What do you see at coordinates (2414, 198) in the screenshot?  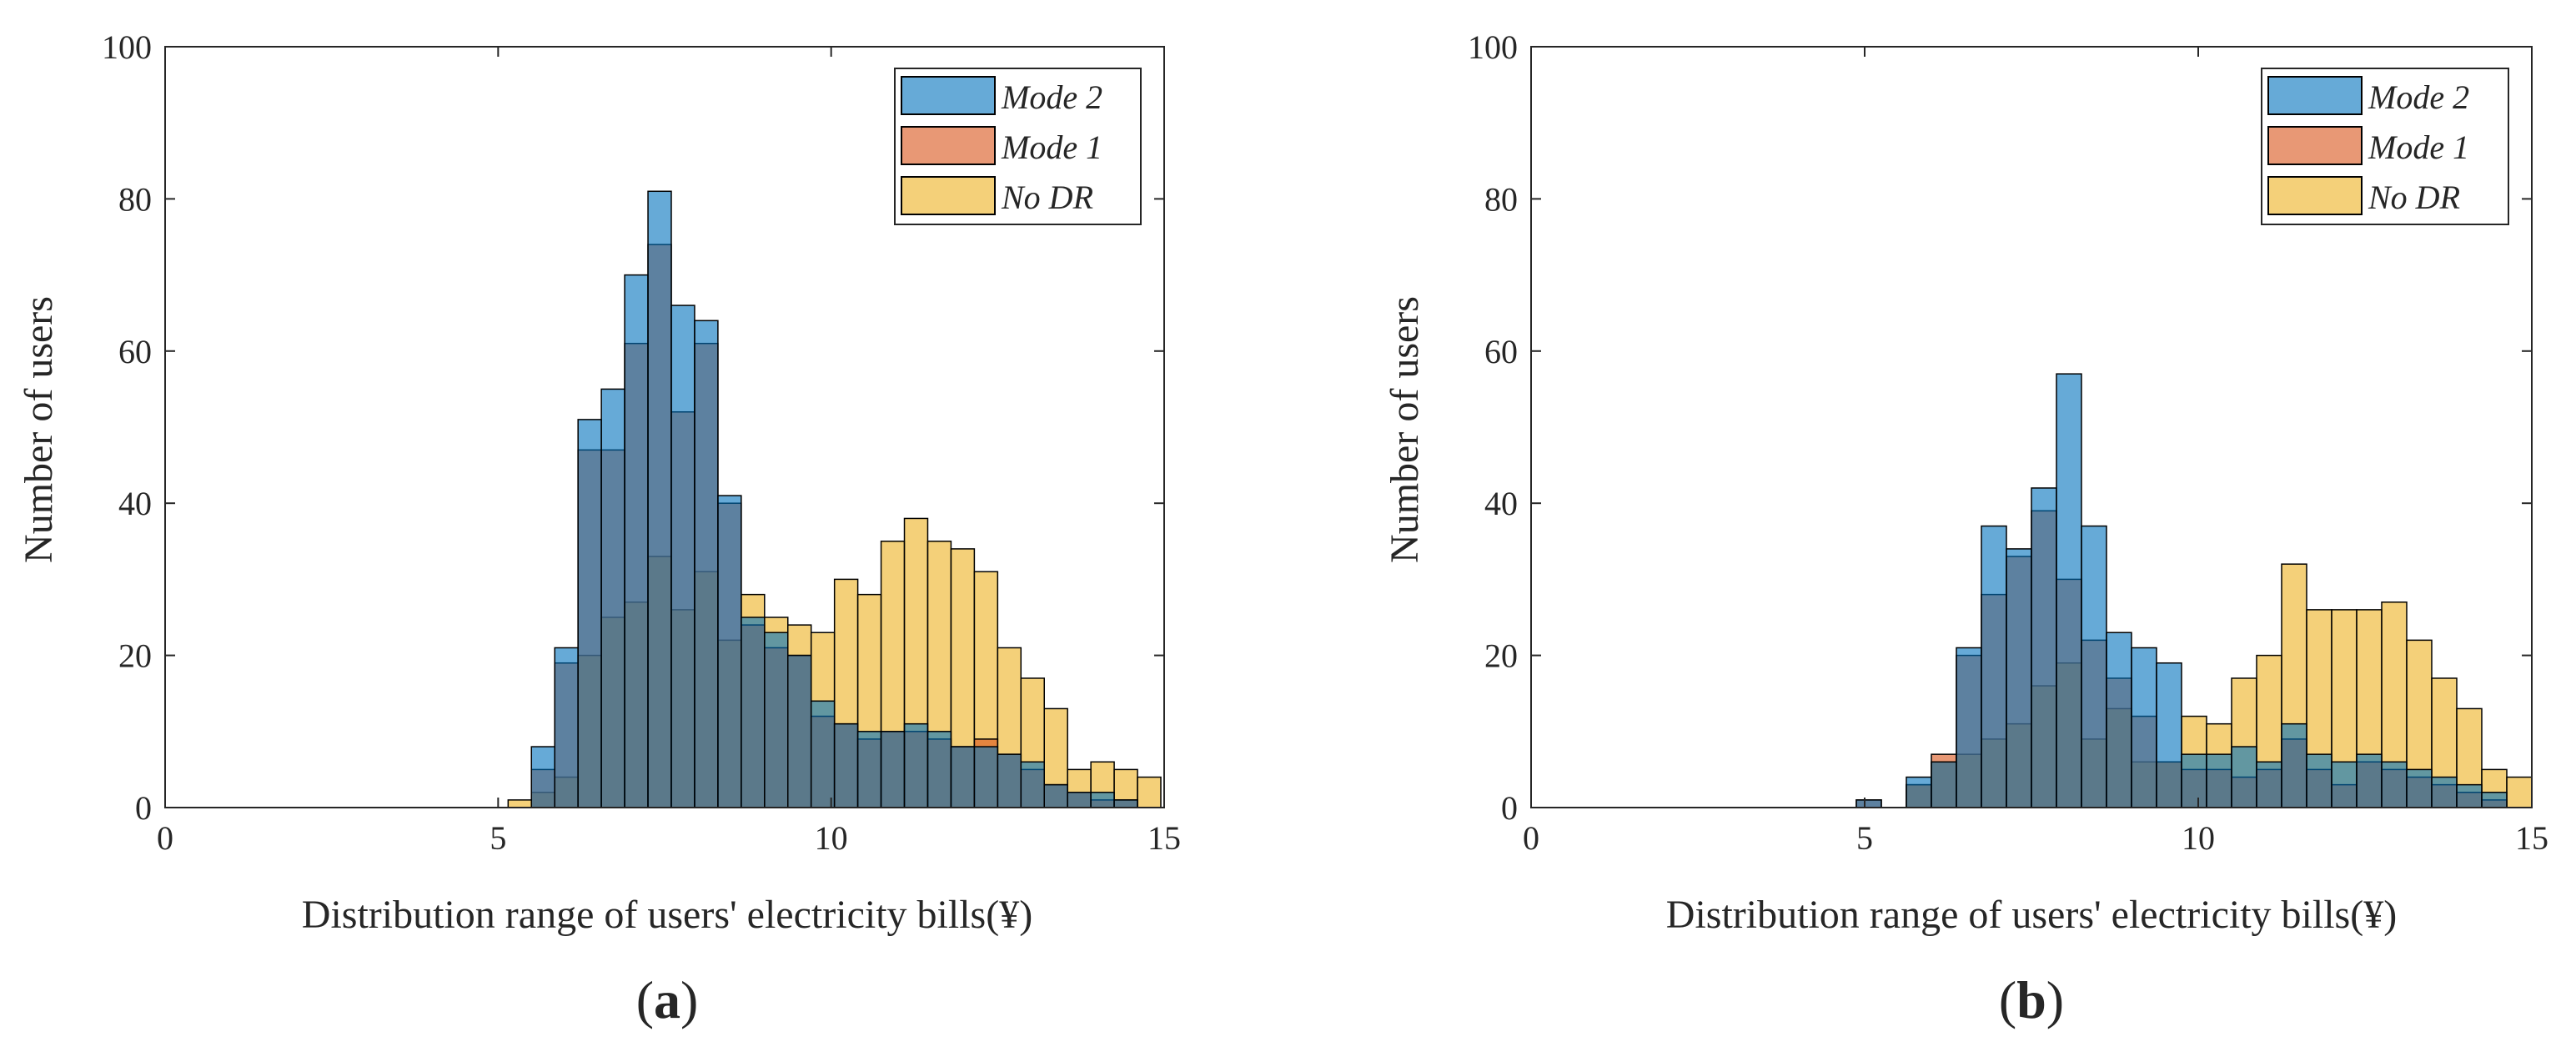 I see `legend-label-nodr-b: No DR` at bounding box center [2414, 198].